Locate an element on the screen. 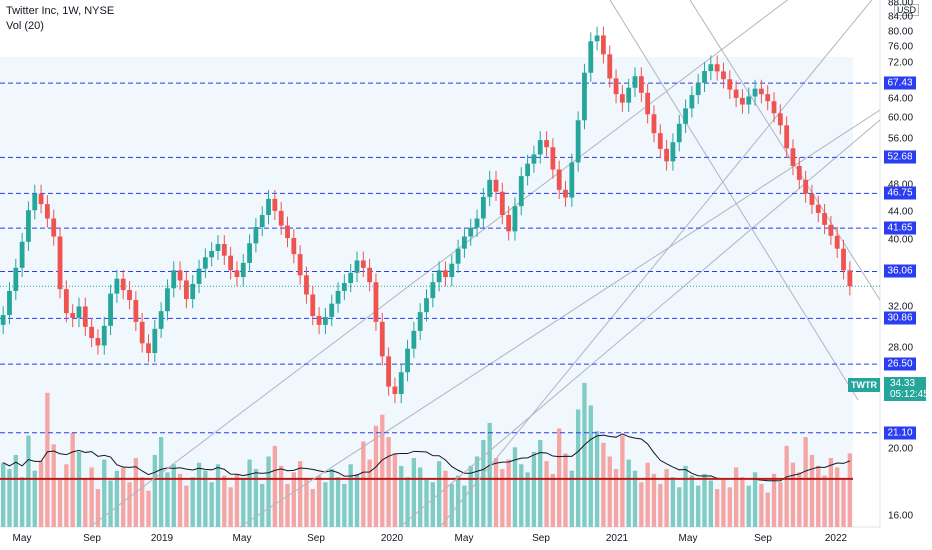 This screenshot has width=932, height=550. time-tick-label: 2019 is located at coordinates (162, 538).